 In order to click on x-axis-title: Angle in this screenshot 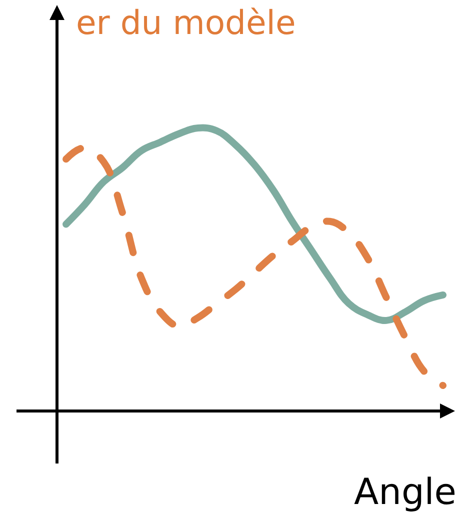, I will do `click(405, 492)`.